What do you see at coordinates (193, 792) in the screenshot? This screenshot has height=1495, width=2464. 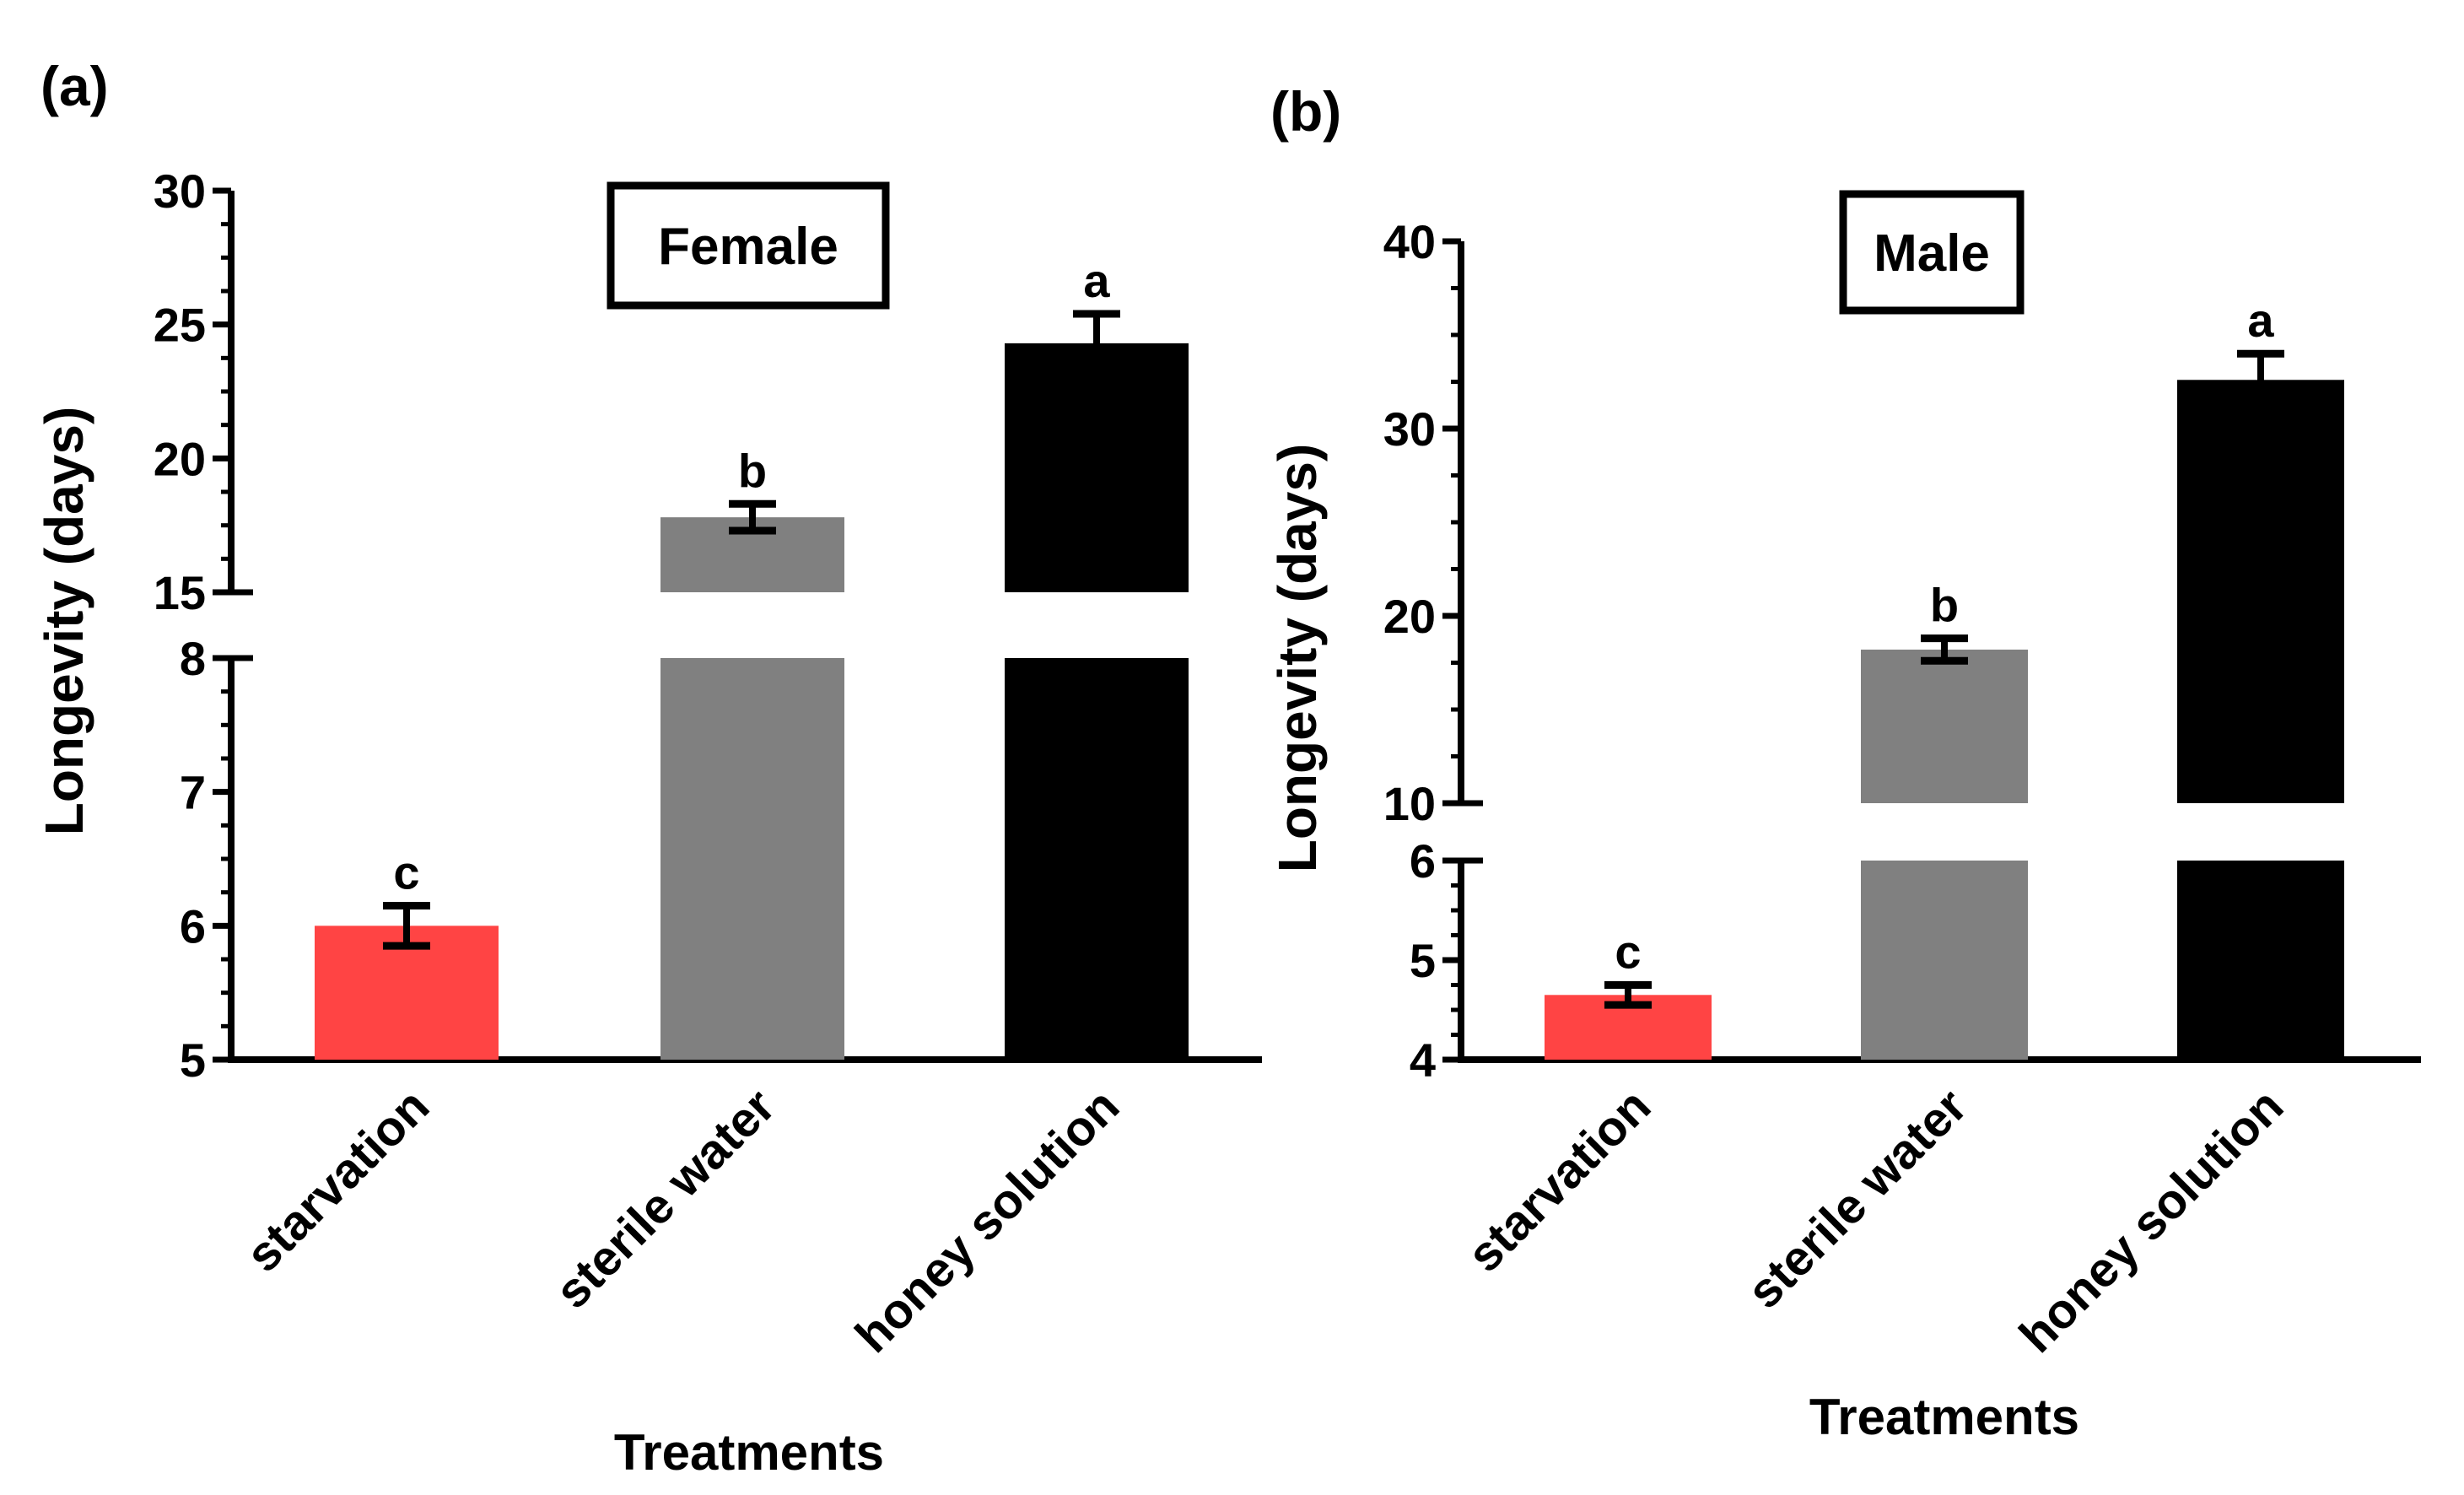 I see `y-tick-label: 7` at bounding box center [193, 792].